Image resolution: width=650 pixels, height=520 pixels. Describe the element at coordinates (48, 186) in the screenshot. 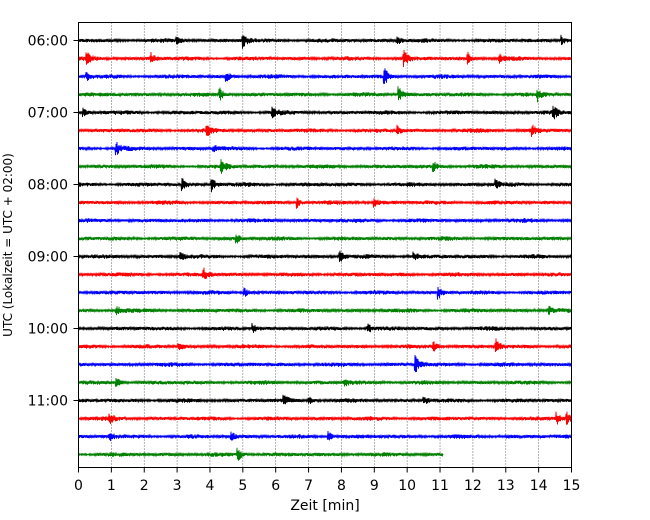

I see `y-tick-label: 08:00` at that location.